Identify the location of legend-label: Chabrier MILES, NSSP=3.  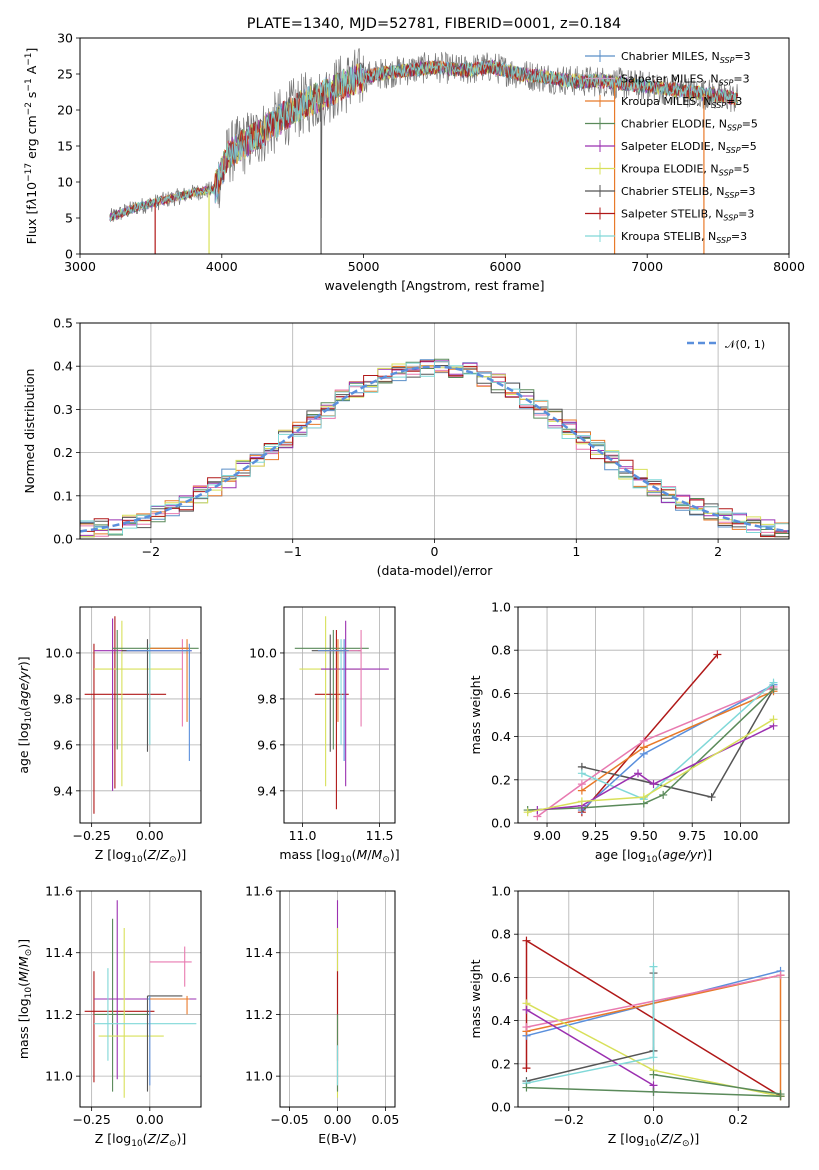
(686, 57).